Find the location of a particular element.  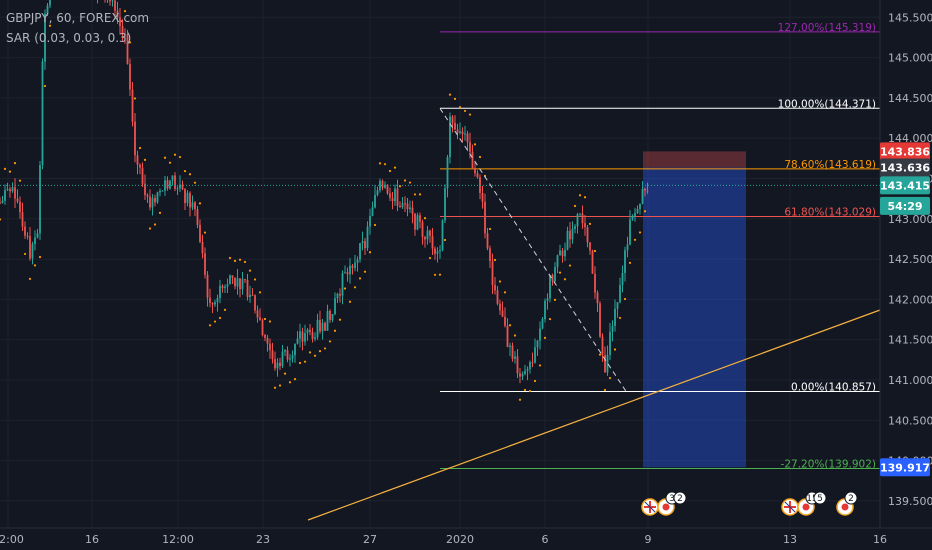

event-marker: 15 5 is located at coordinates (804, 503).